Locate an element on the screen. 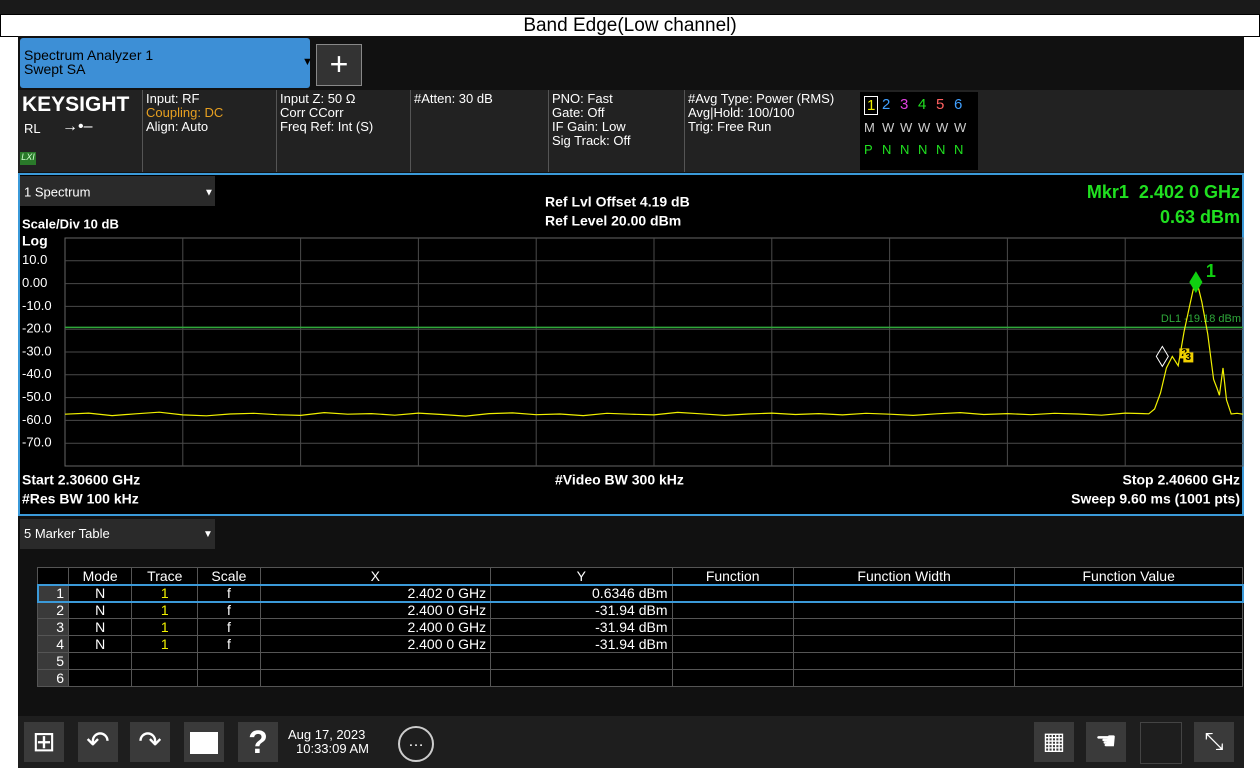 This screenshot has width=1260, height=768. info-text: Freq Ref: Int (S) is located at coordinates (327, 126).